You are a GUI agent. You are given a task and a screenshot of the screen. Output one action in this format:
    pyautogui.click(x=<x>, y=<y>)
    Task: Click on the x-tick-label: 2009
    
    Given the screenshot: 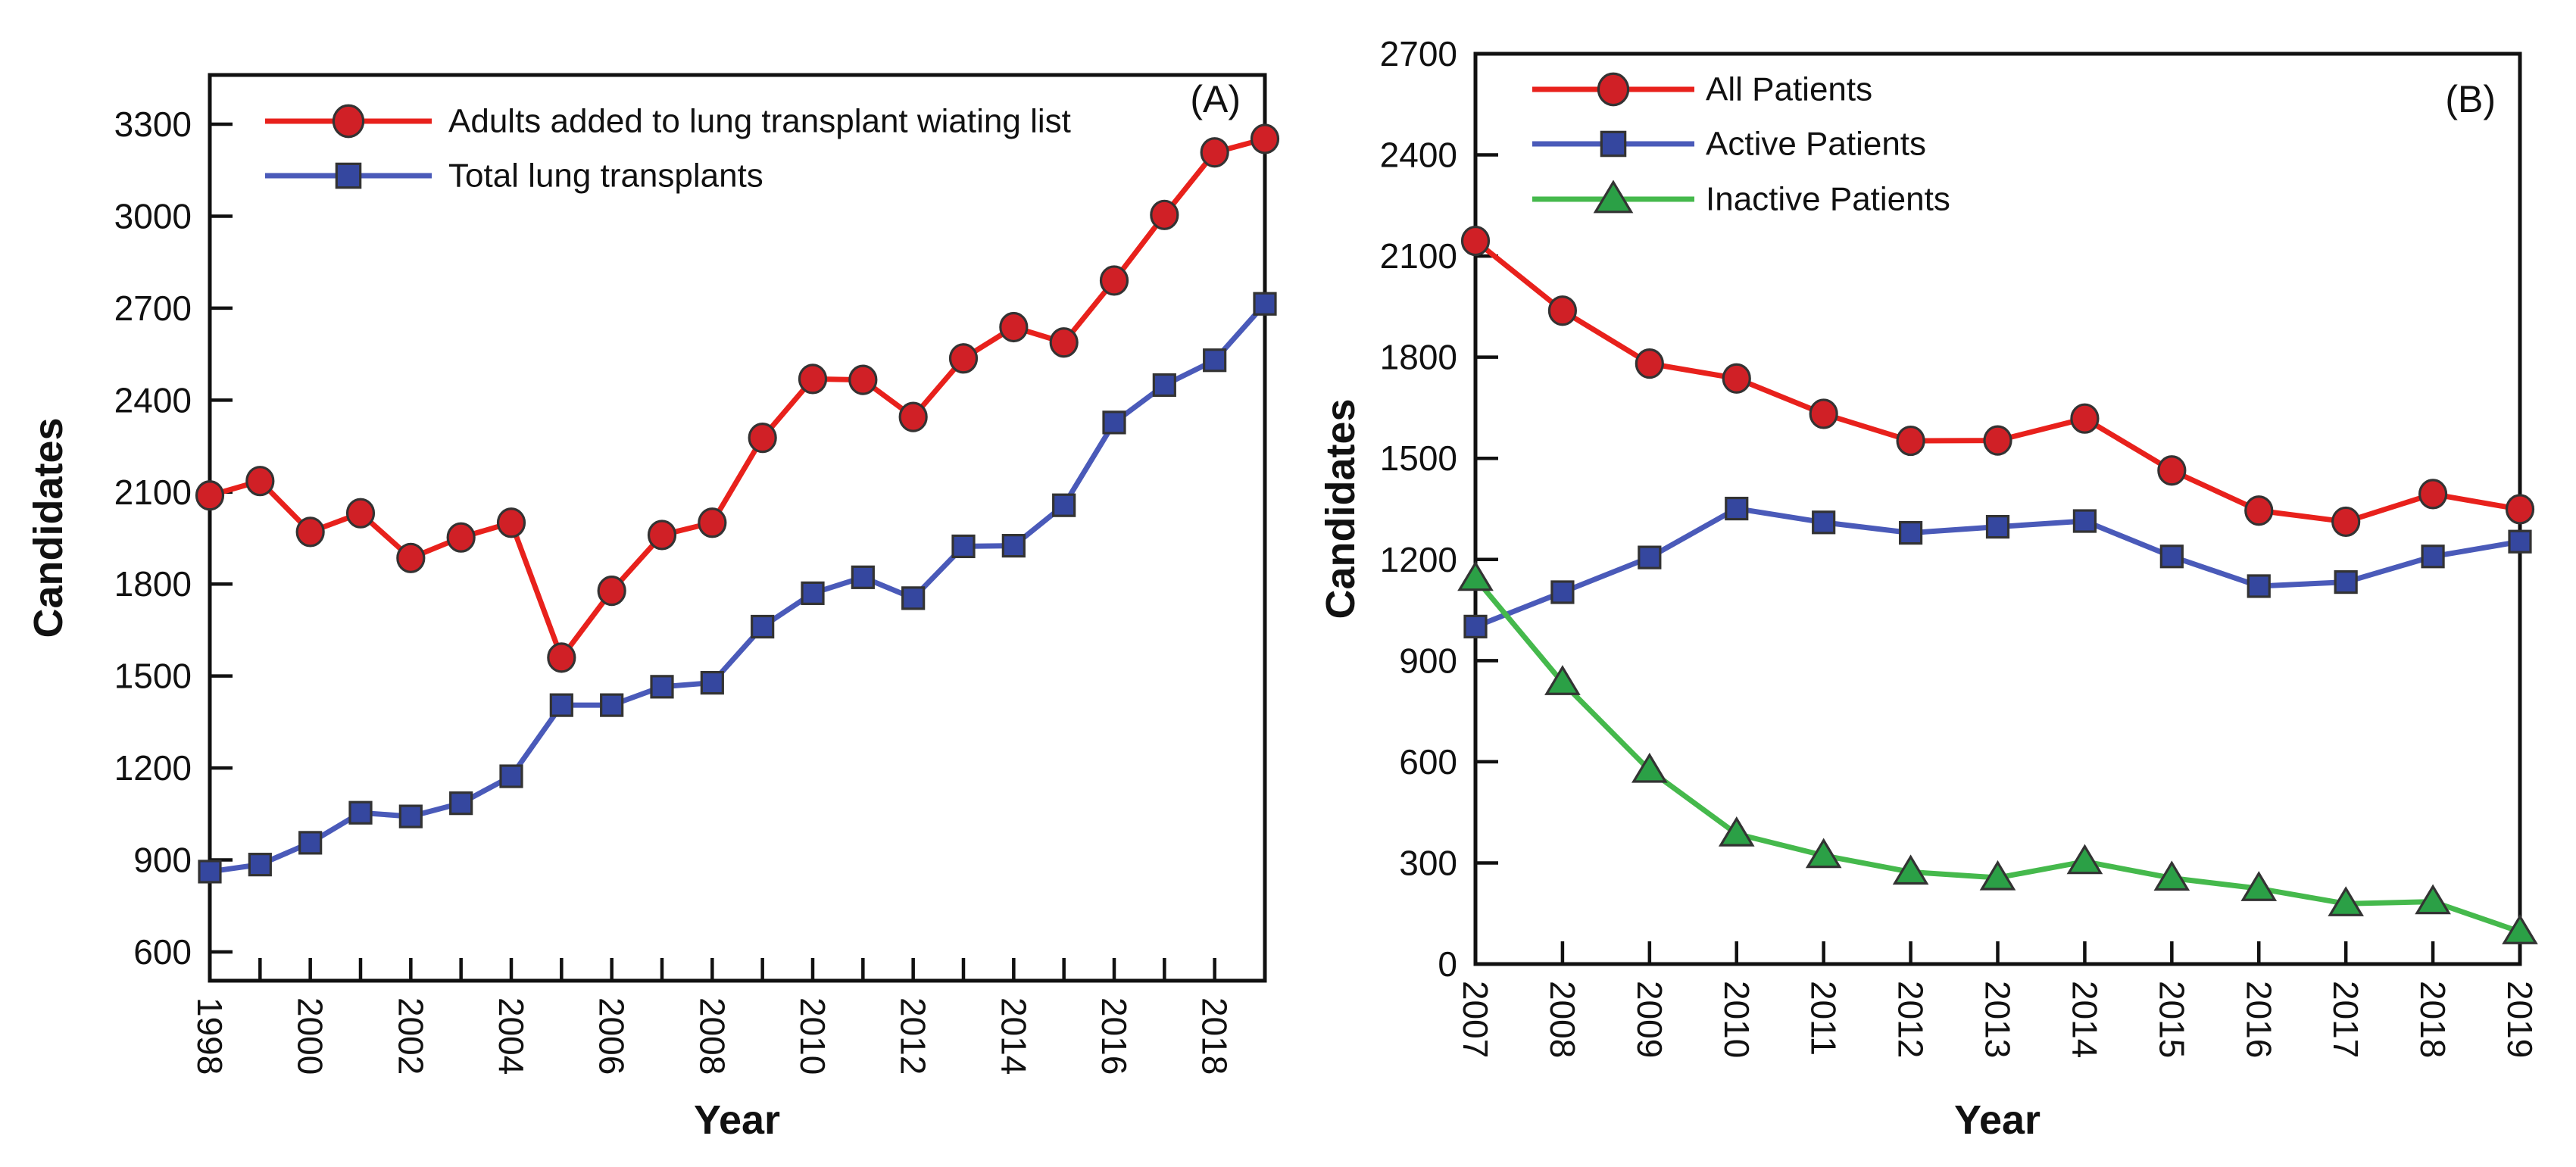 What is the action you would take?
    pyautogui.click(x=1650, y=1019)
    